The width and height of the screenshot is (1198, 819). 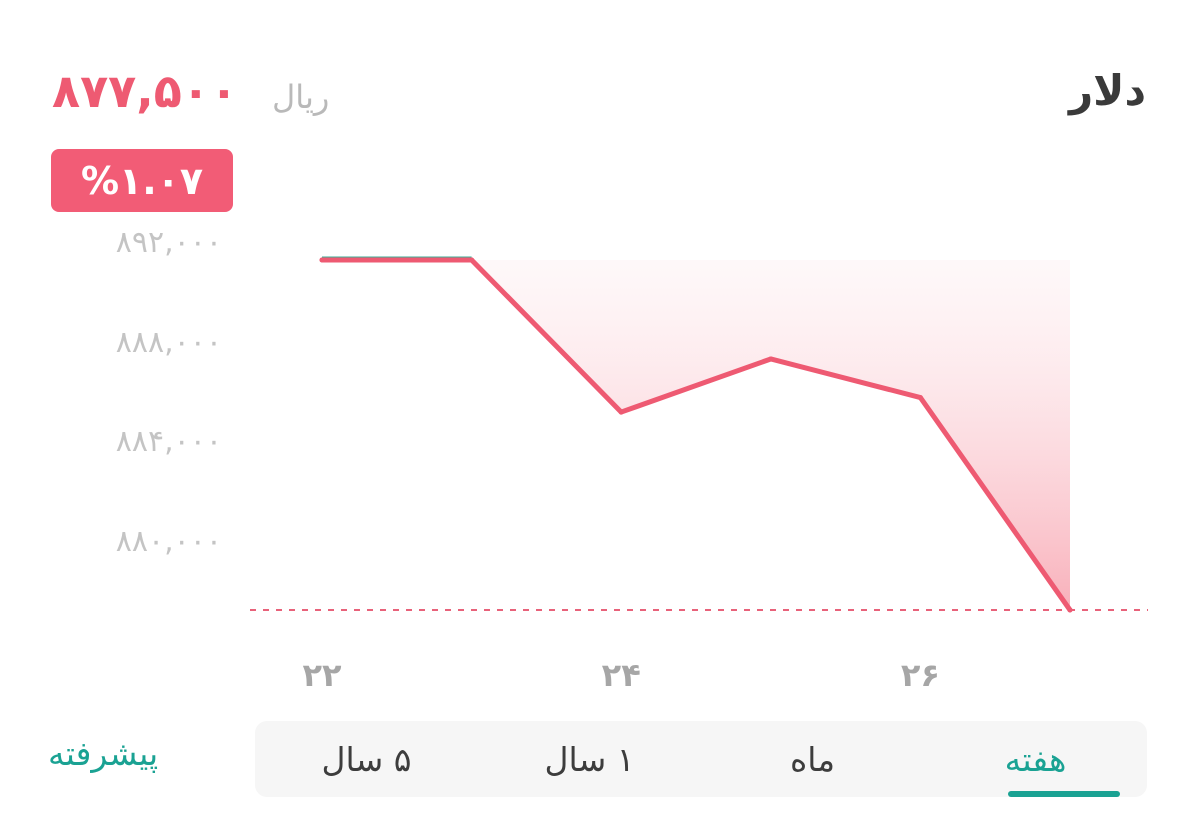 What do you see at coordinates (145, 91) in the screenshot?
I see `current-price: ۸۷۷,۵۰۰` at bounding box center [145, 91].